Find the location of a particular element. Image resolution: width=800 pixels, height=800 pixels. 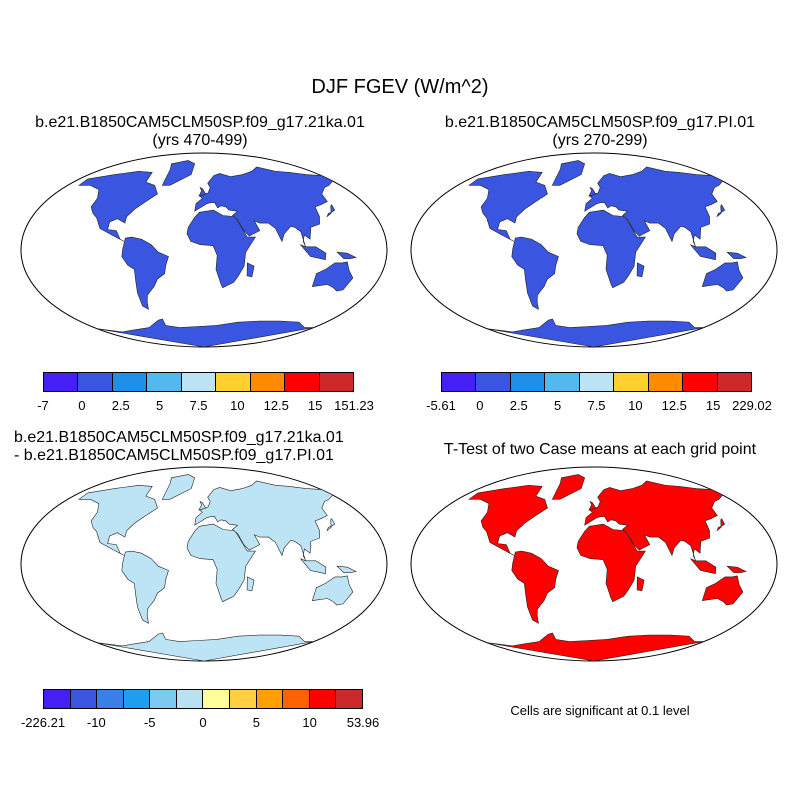

panel-c-title-line1: b.e21.B1850CAM5CLM50SP.f09_g17.21ka.01 is located at coordinates (179, 437).